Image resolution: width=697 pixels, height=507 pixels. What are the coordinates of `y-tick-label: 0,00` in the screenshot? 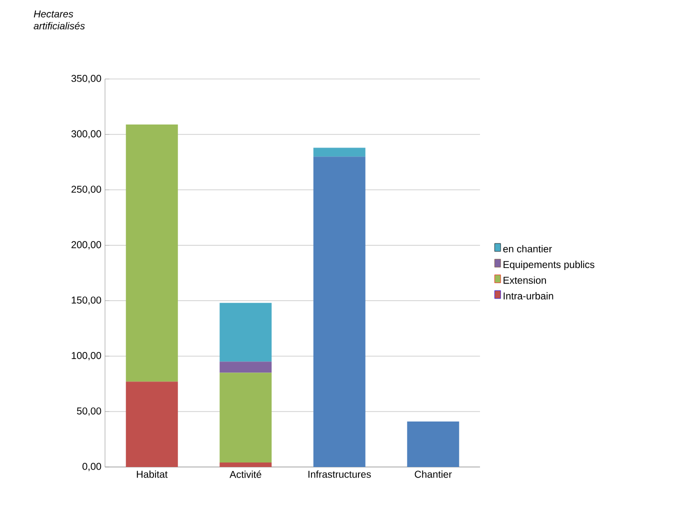 It's located at (92, 467).